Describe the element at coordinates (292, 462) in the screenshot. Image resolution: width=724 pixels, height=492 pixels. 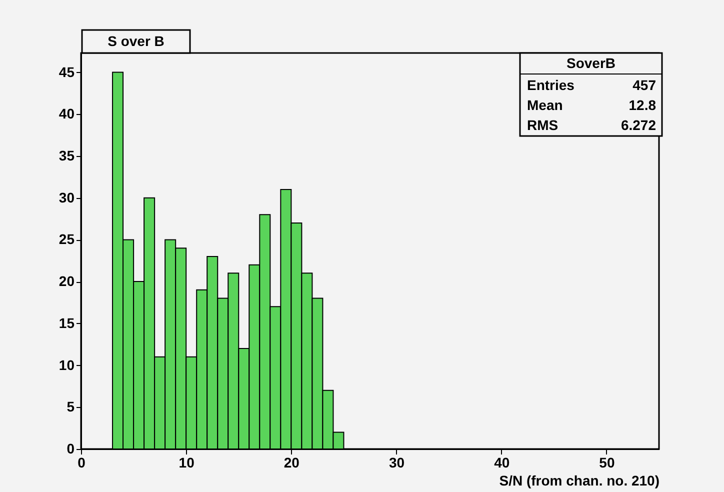
I see `x-tick-label: 20` at that location.